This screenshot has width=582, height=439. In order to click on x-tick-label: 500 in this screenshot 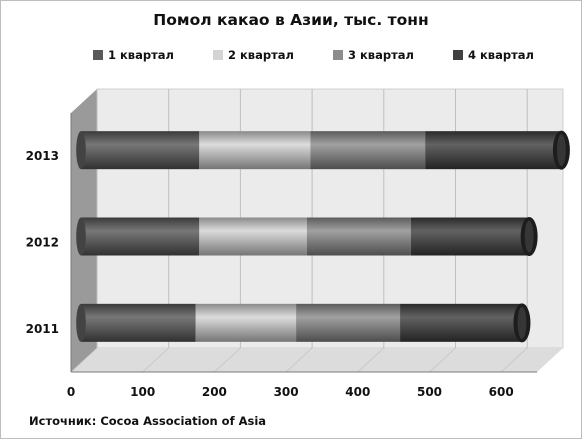, I will do `click(429, 392)`.